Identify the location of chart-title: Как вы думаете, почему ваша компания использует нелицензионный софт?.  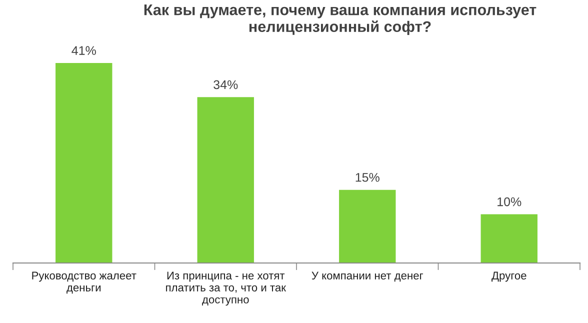
(340, 20).